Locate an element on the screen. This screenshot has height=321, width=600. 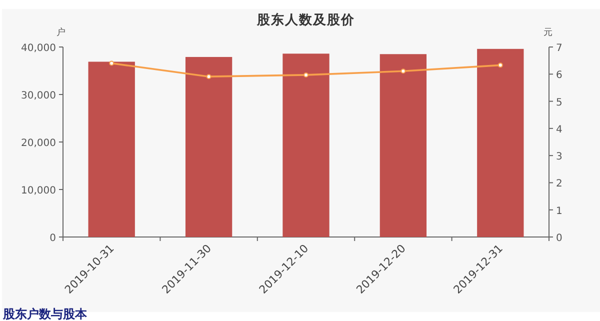
y2-tick-label: 4 is located at coordinates (559, 130).